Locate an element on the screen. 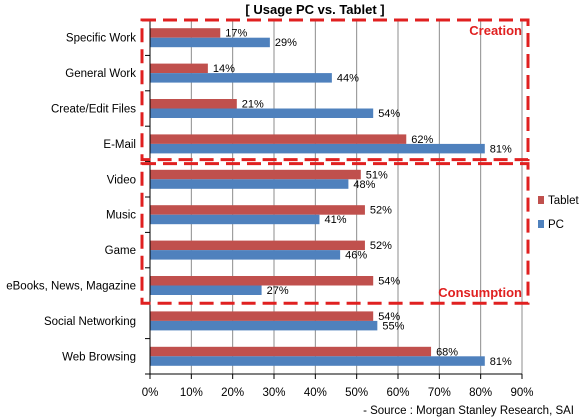 Image resolution: width=585 pixels, height=419 pixels. data-label-tablet: 14% is located at coordinates (224, 69).